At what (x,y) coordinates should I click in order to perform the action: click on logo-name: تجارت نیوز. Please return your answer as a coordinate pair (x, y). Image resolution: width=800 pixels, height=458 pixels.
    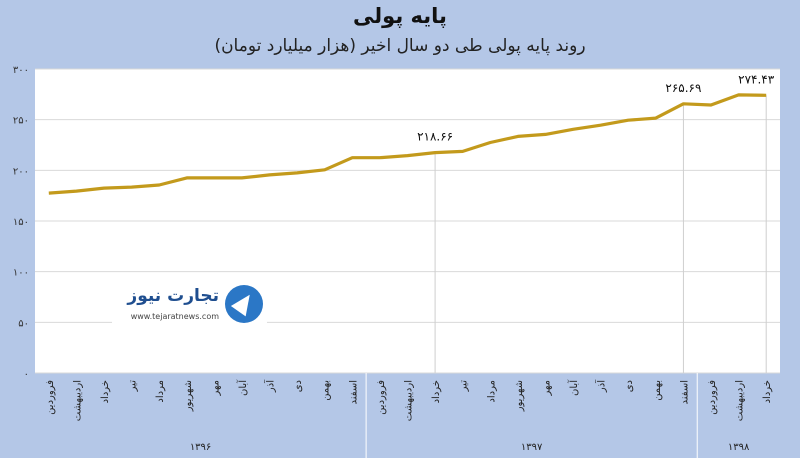
    Looking at the image, I should click on (173, 296).